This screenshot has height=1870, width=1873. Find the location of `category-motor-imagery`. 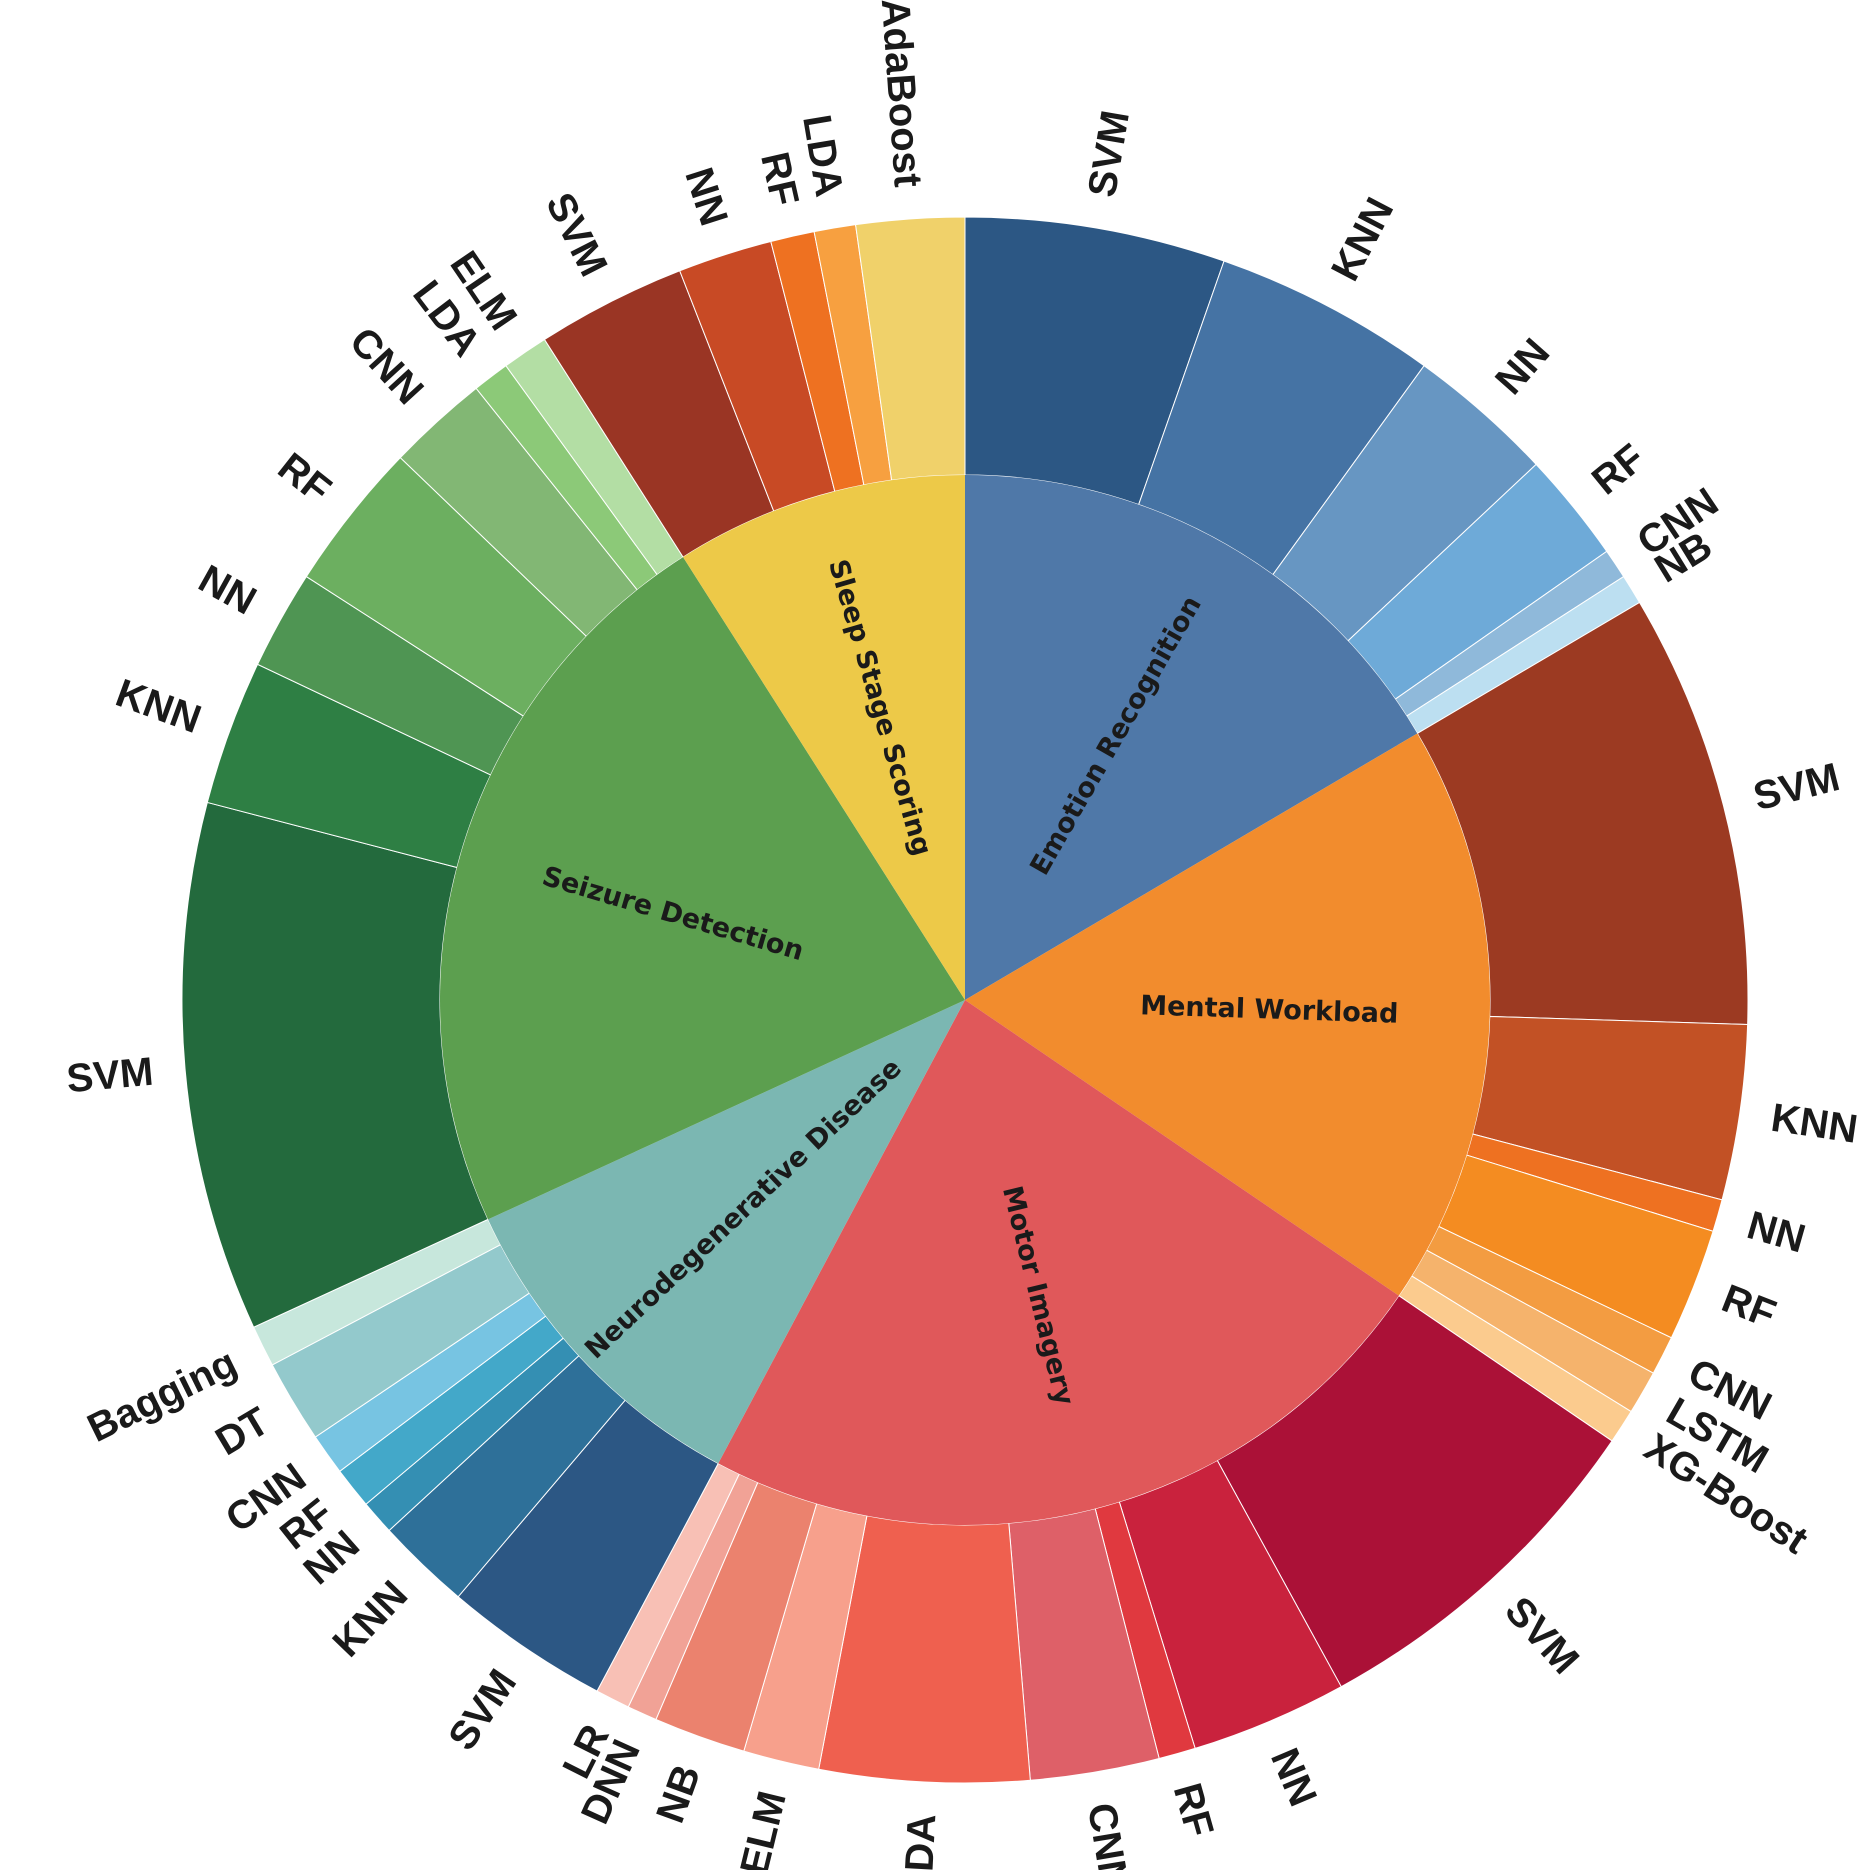

category-motor-imagery is located at coordinates (1058, 1262).